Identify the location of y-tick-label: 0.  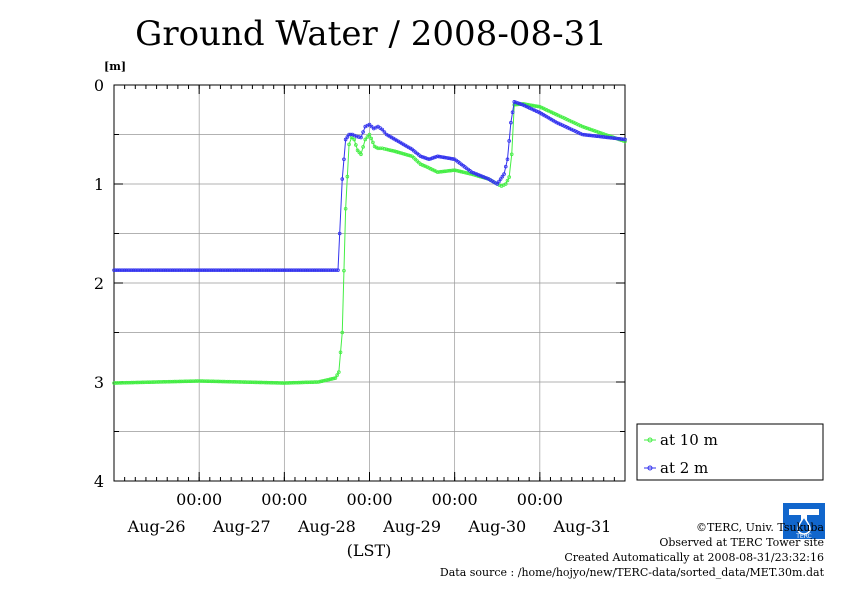
(99, 85).